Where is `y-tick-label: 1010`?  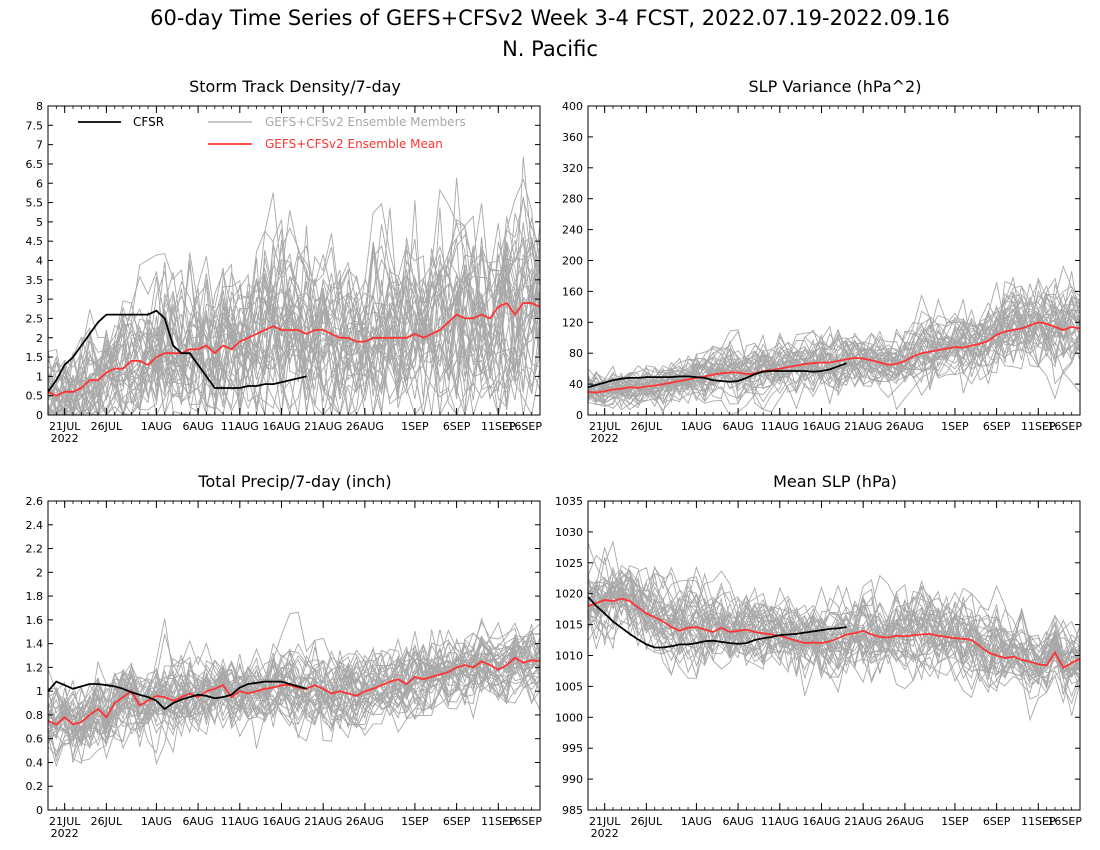
y-tick-label: 1010 is located at coordinates (569, 656).